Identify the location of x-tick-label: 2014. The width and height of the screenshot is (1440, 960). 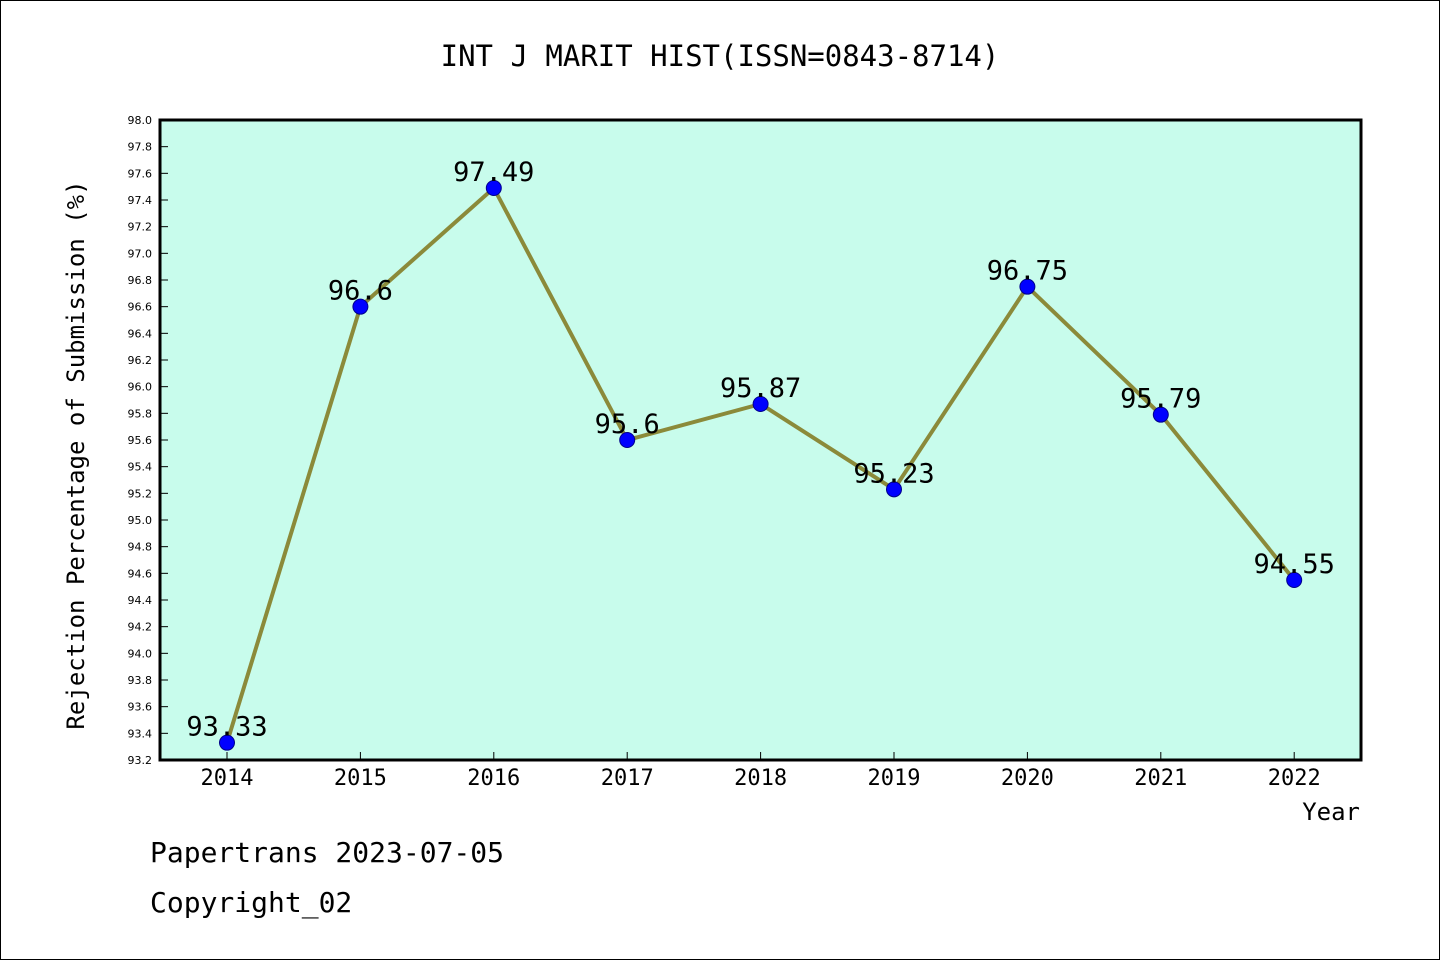
(227, 778).